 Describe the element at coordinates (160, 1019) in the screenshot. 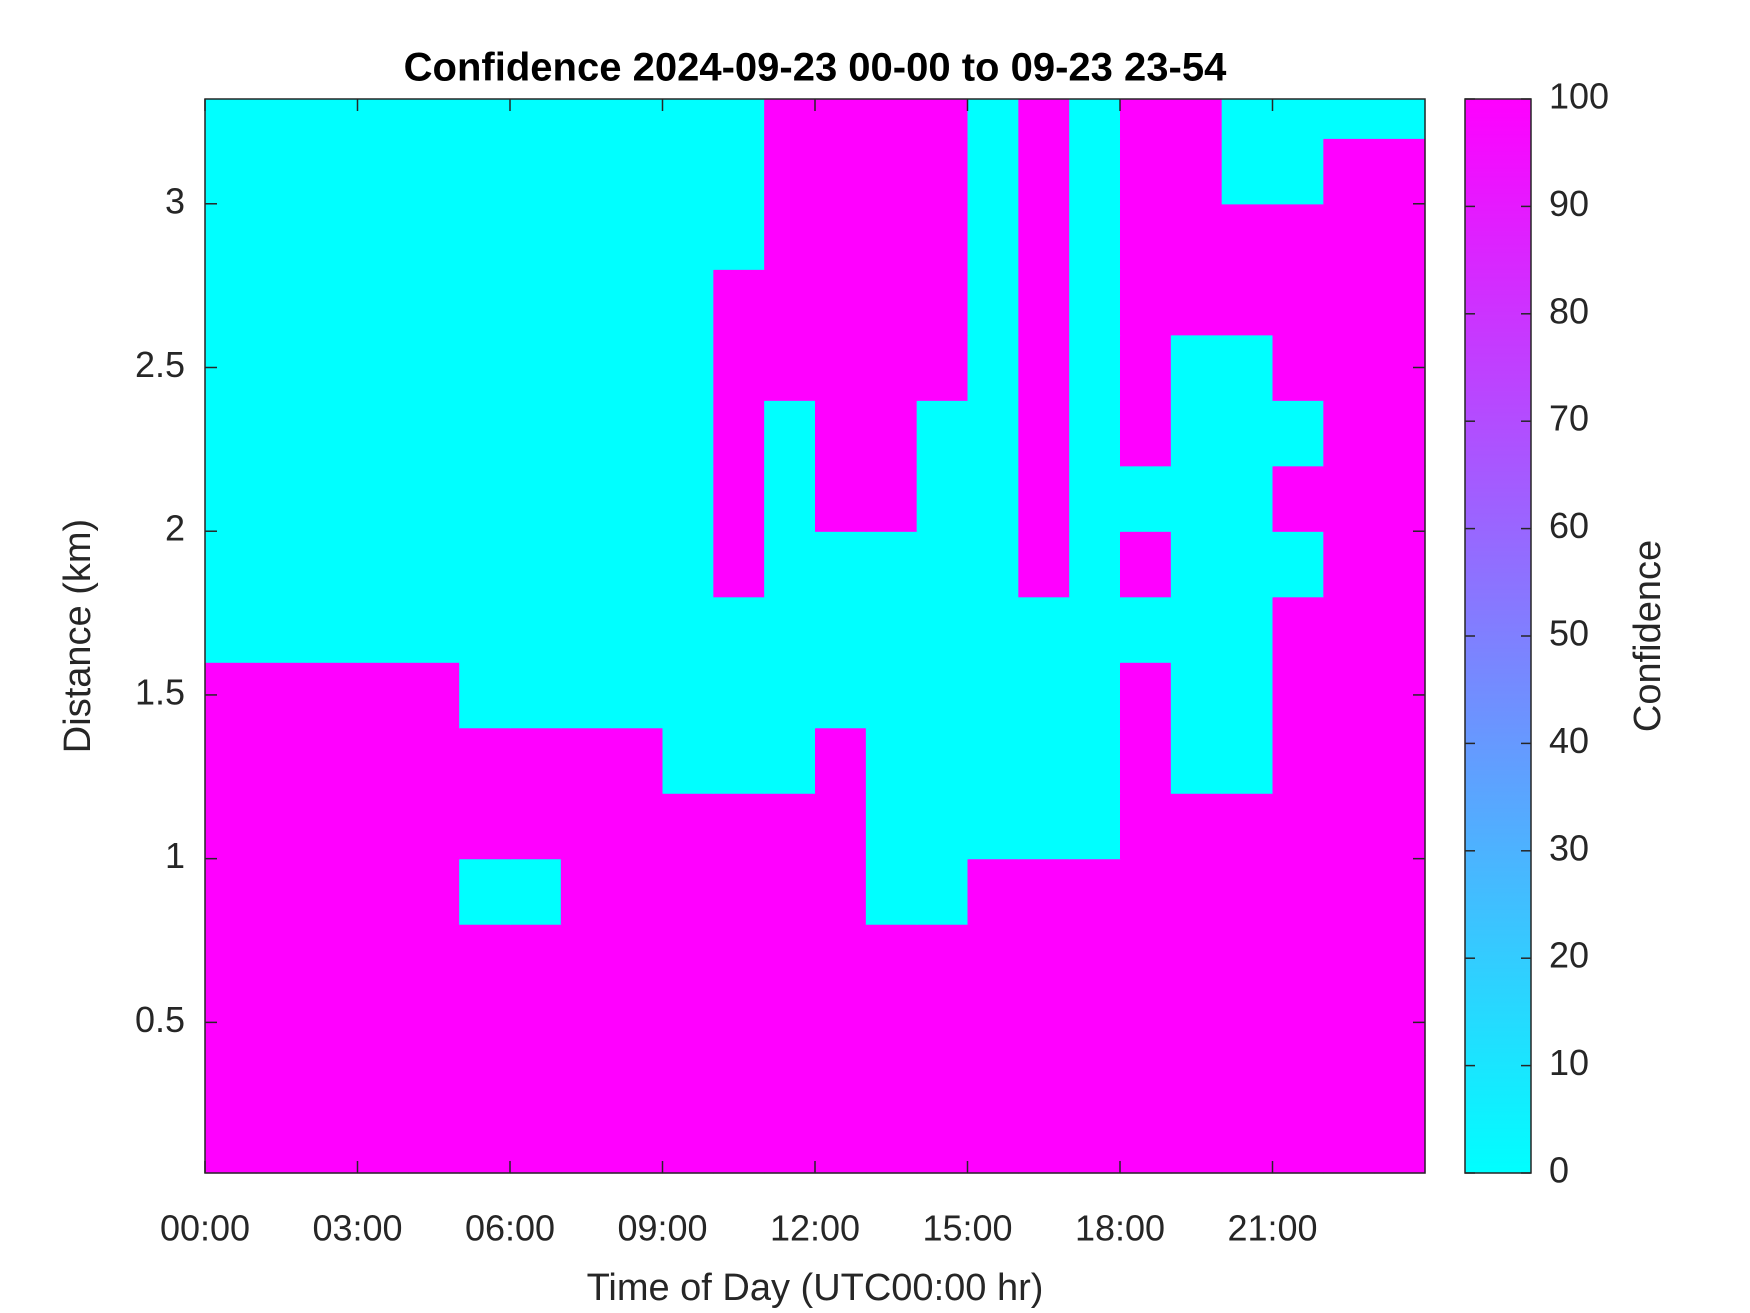

I see `y-tick-label: 0.5` at that location.